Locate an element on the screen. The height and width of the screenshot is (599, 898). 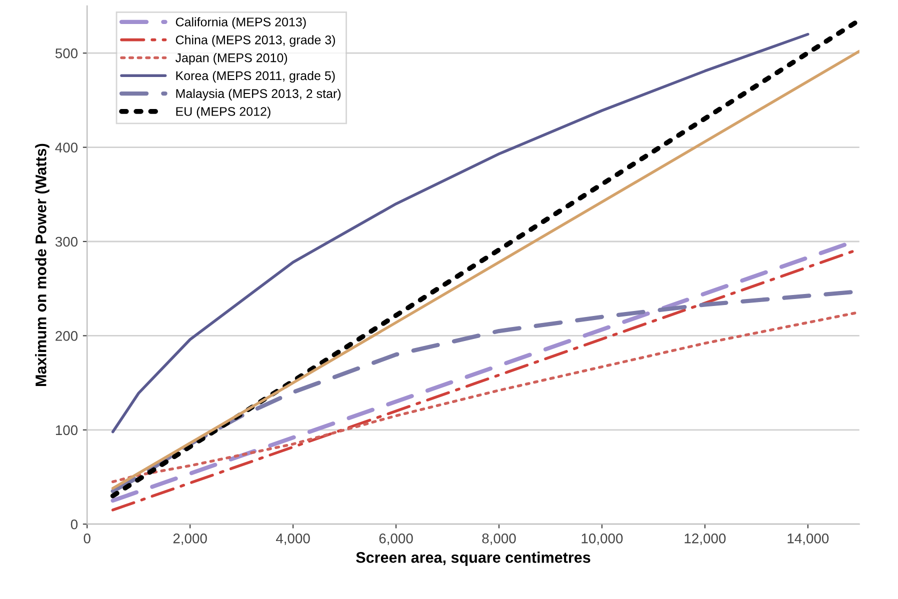
y-tick-label: 400 is located at coordinates (66, 147).